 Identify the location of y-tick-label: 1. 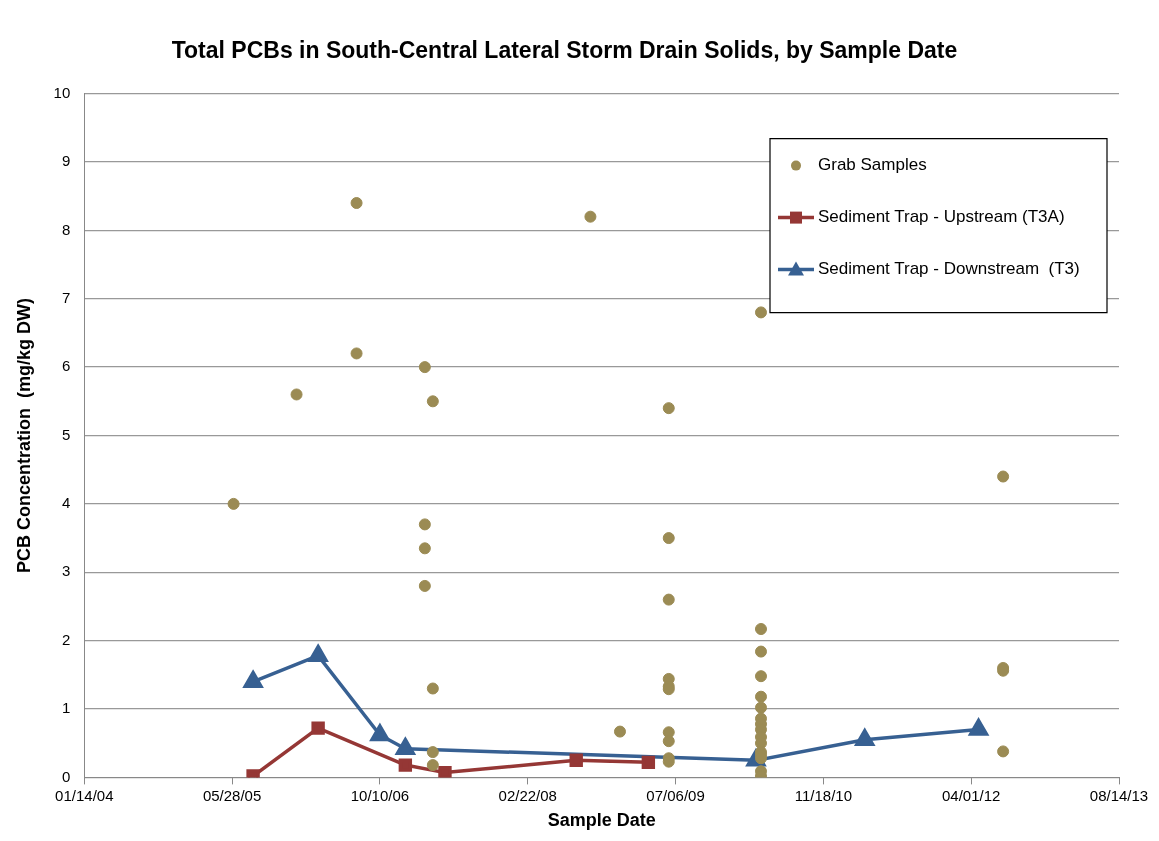
(66, 708).